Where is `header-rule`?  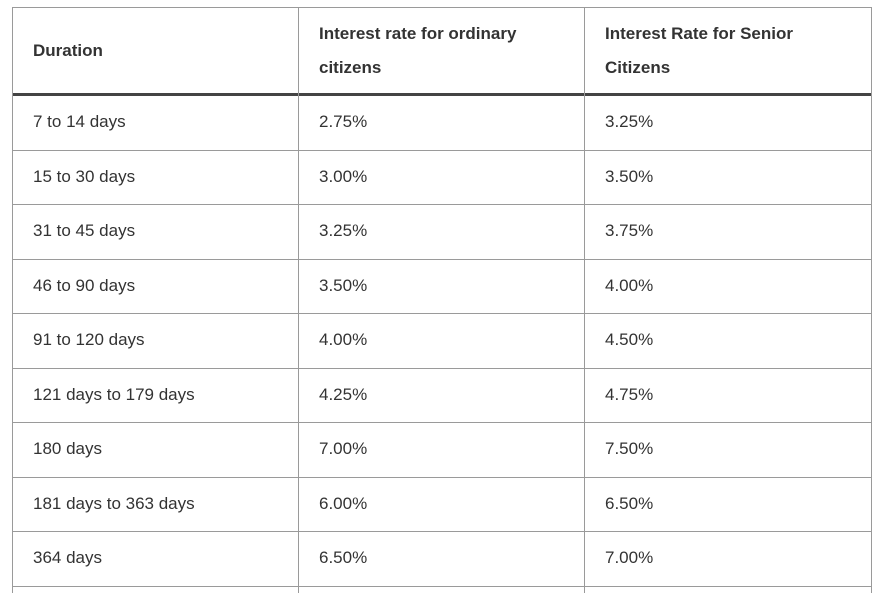 header-rule is located at coordinates (441, 94).